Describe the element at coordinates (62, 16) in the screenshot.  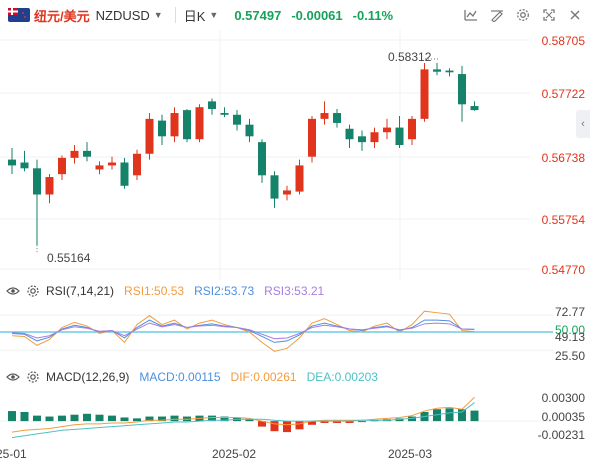
I see `pair-name-cn: 纽元/美元` at that location.